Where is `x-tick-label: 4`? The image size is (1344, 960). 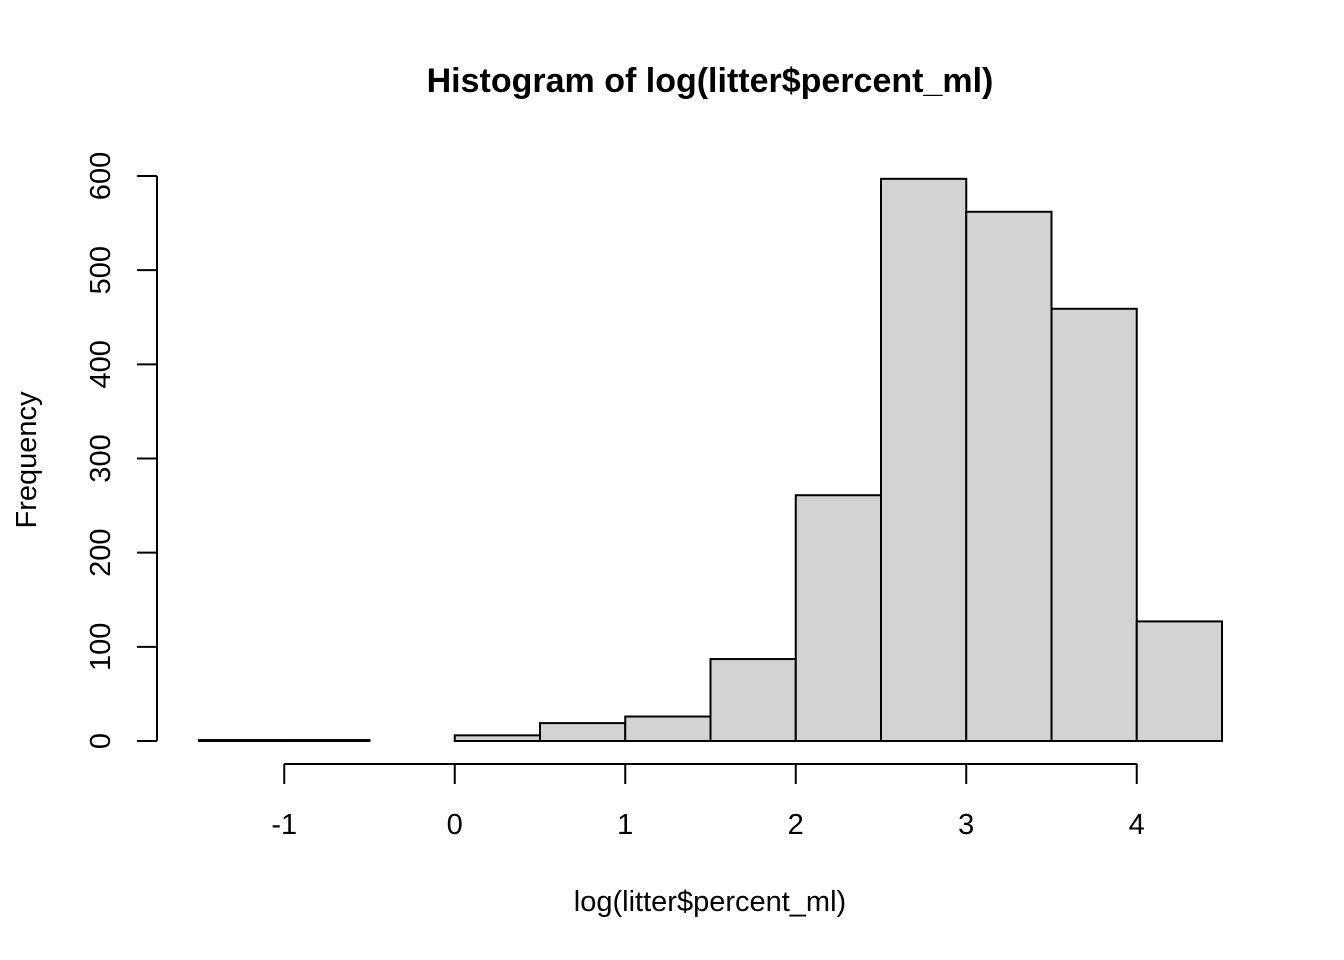 x-tick-label: 4 is located at coordinates (1137, 825).